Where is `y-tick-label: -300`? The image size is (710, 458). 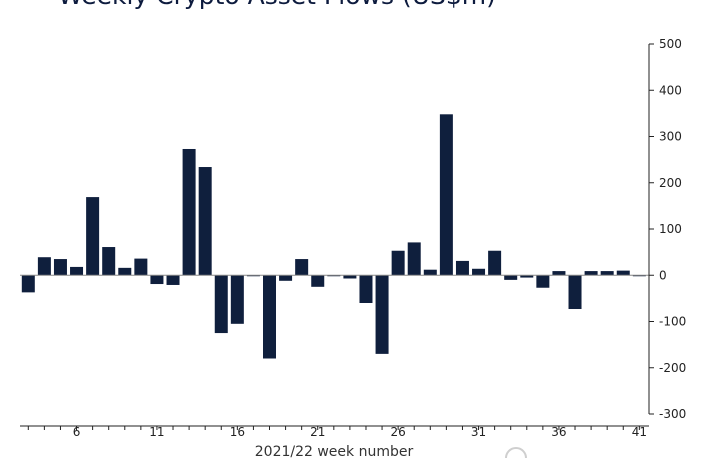 y-tick-label: -300 is located at coordinates (672, 414).